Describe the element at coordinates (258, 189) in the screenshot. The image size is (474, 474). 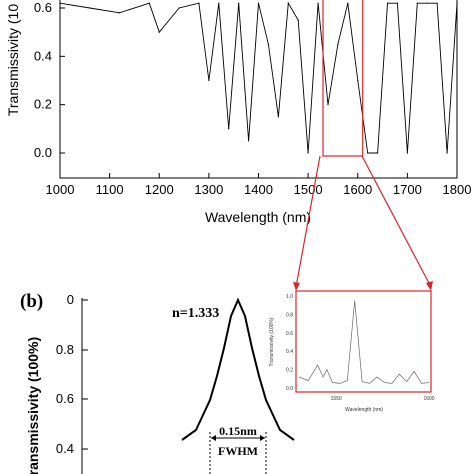
I see `panel-a-x-tick-label: 1400` at that location.